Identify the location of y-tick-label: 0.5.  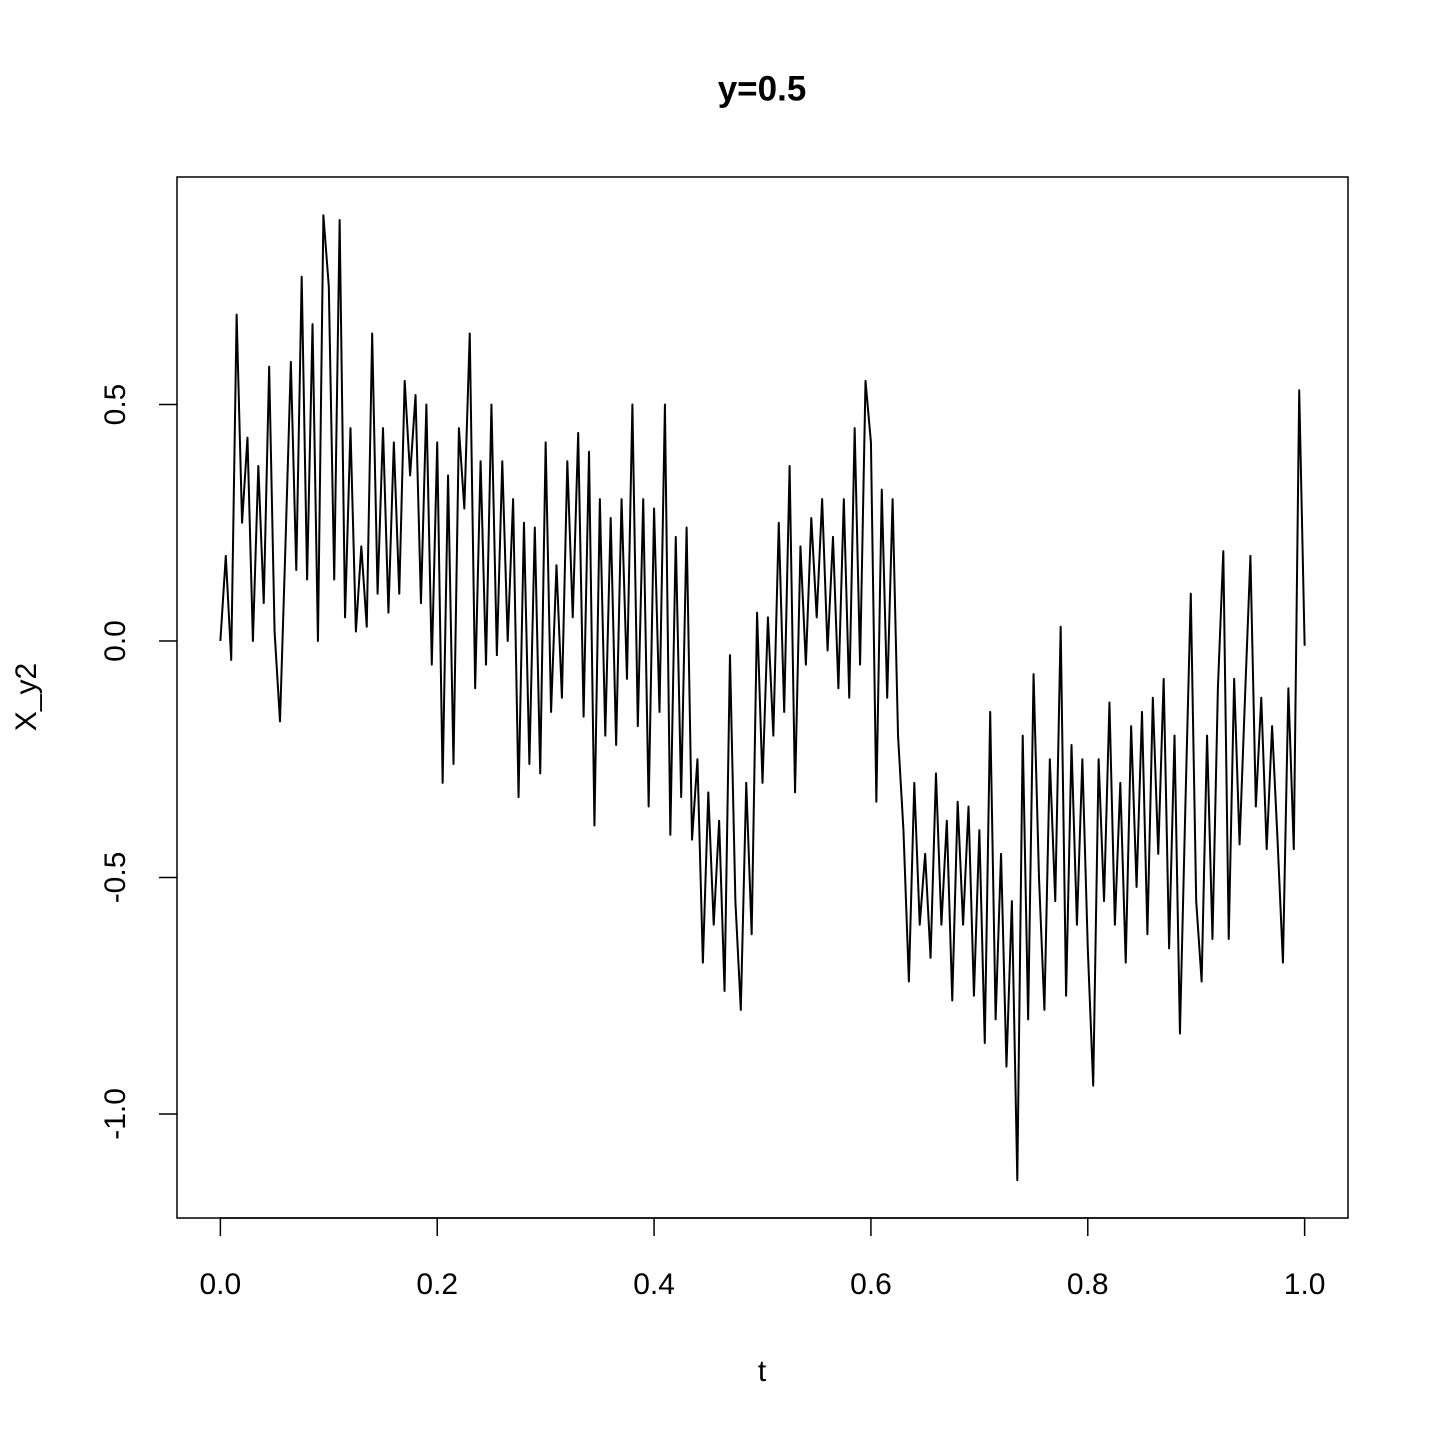
(115, 405).